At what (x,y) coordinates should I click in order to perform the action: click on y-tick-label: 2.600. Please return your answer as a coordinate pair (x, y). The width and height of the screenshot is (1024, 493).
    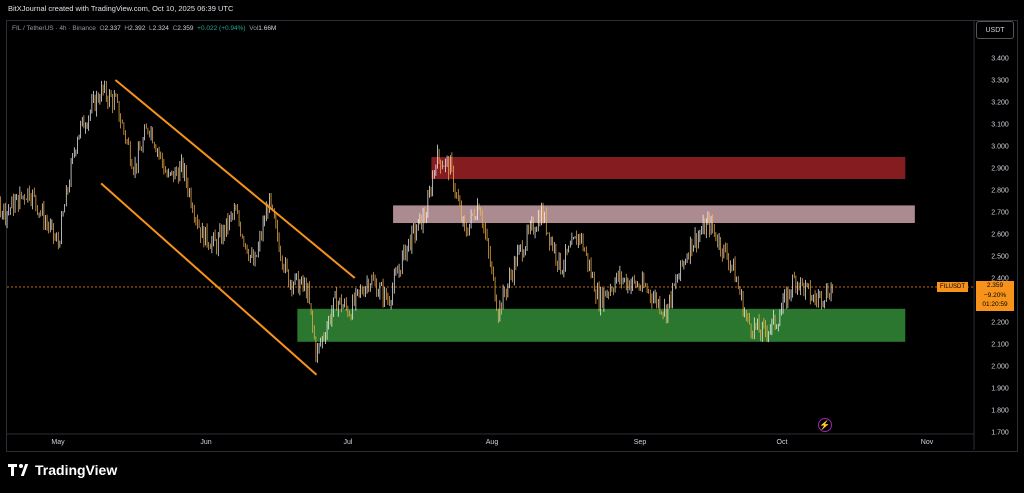
    Looking at the image, I should click on (1000, 235).